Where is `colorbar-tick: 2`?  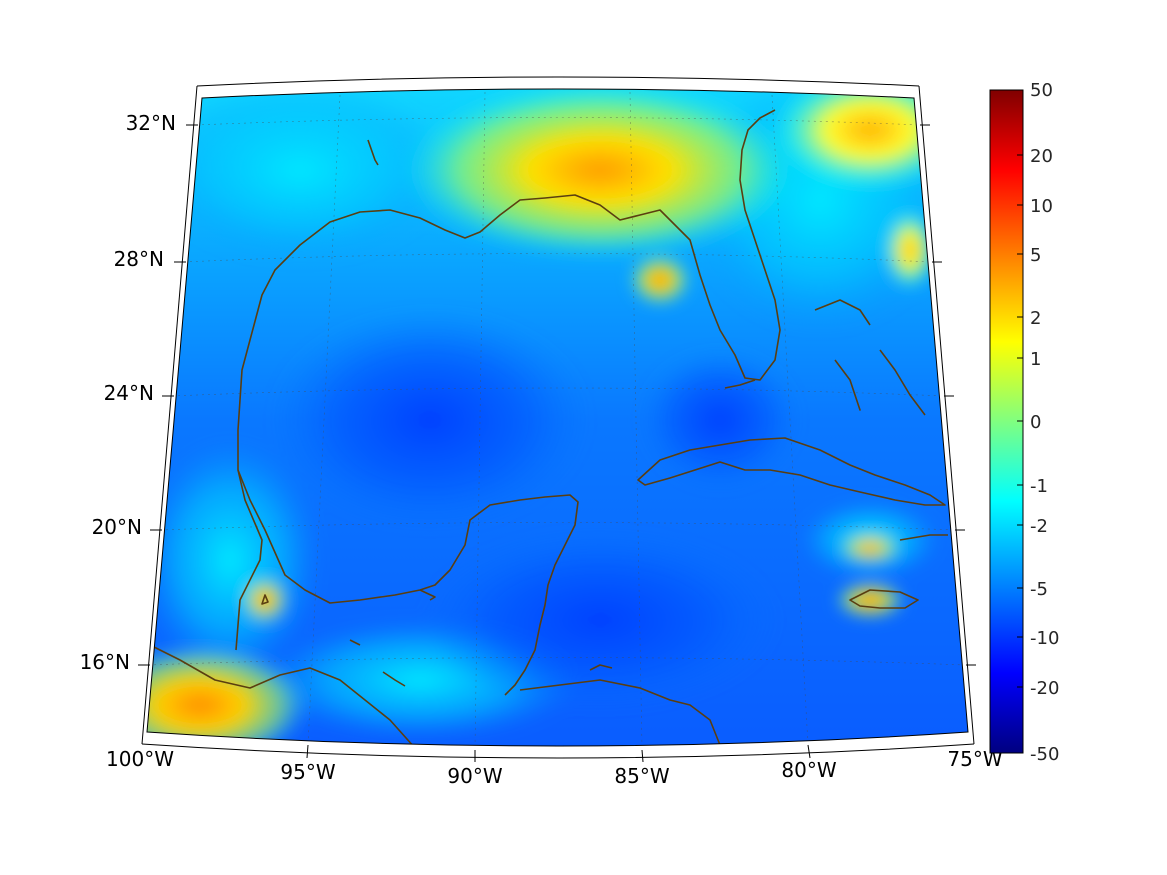 colorbar-tick: 2 is located at coordinates (1035, 318).